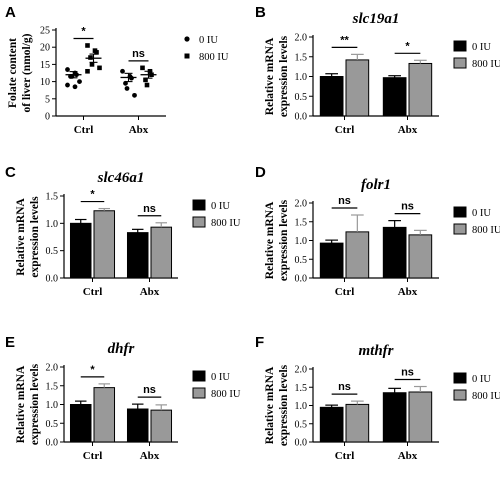  I want to click on y-tick-label: 10, so click(45, 82).